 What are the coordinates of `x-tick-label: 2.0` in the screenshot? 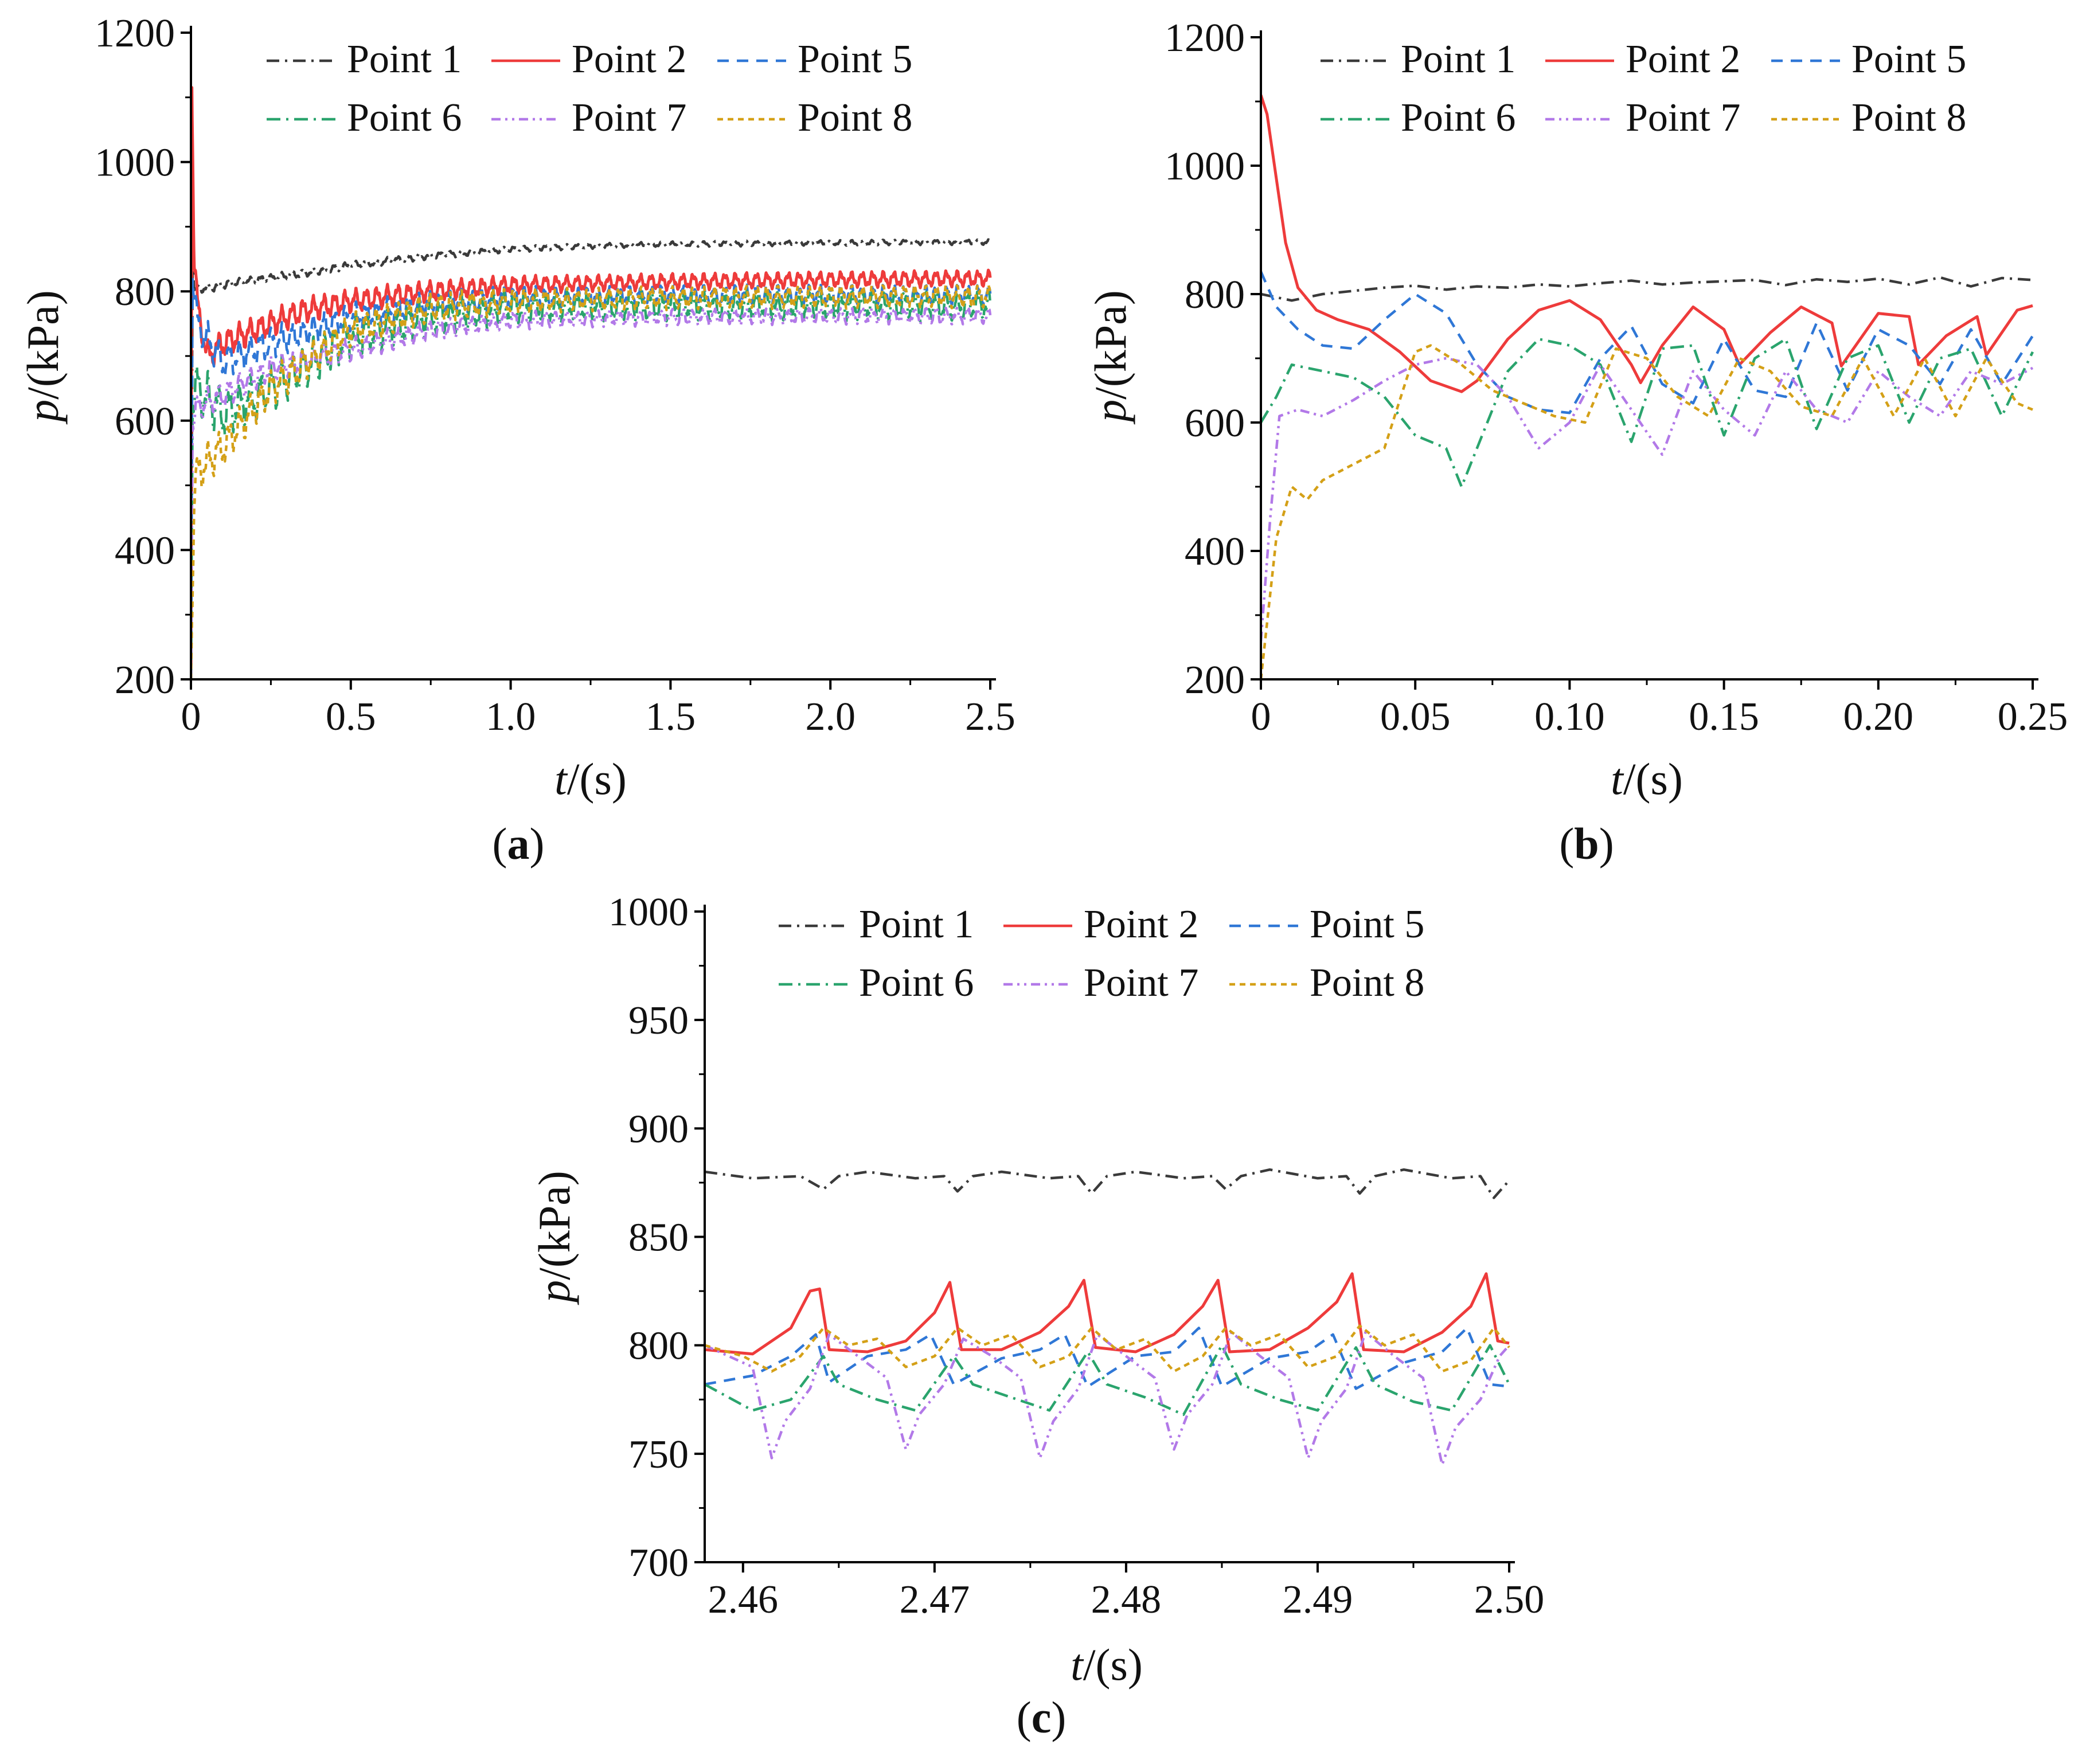 It's located at (830, 717).